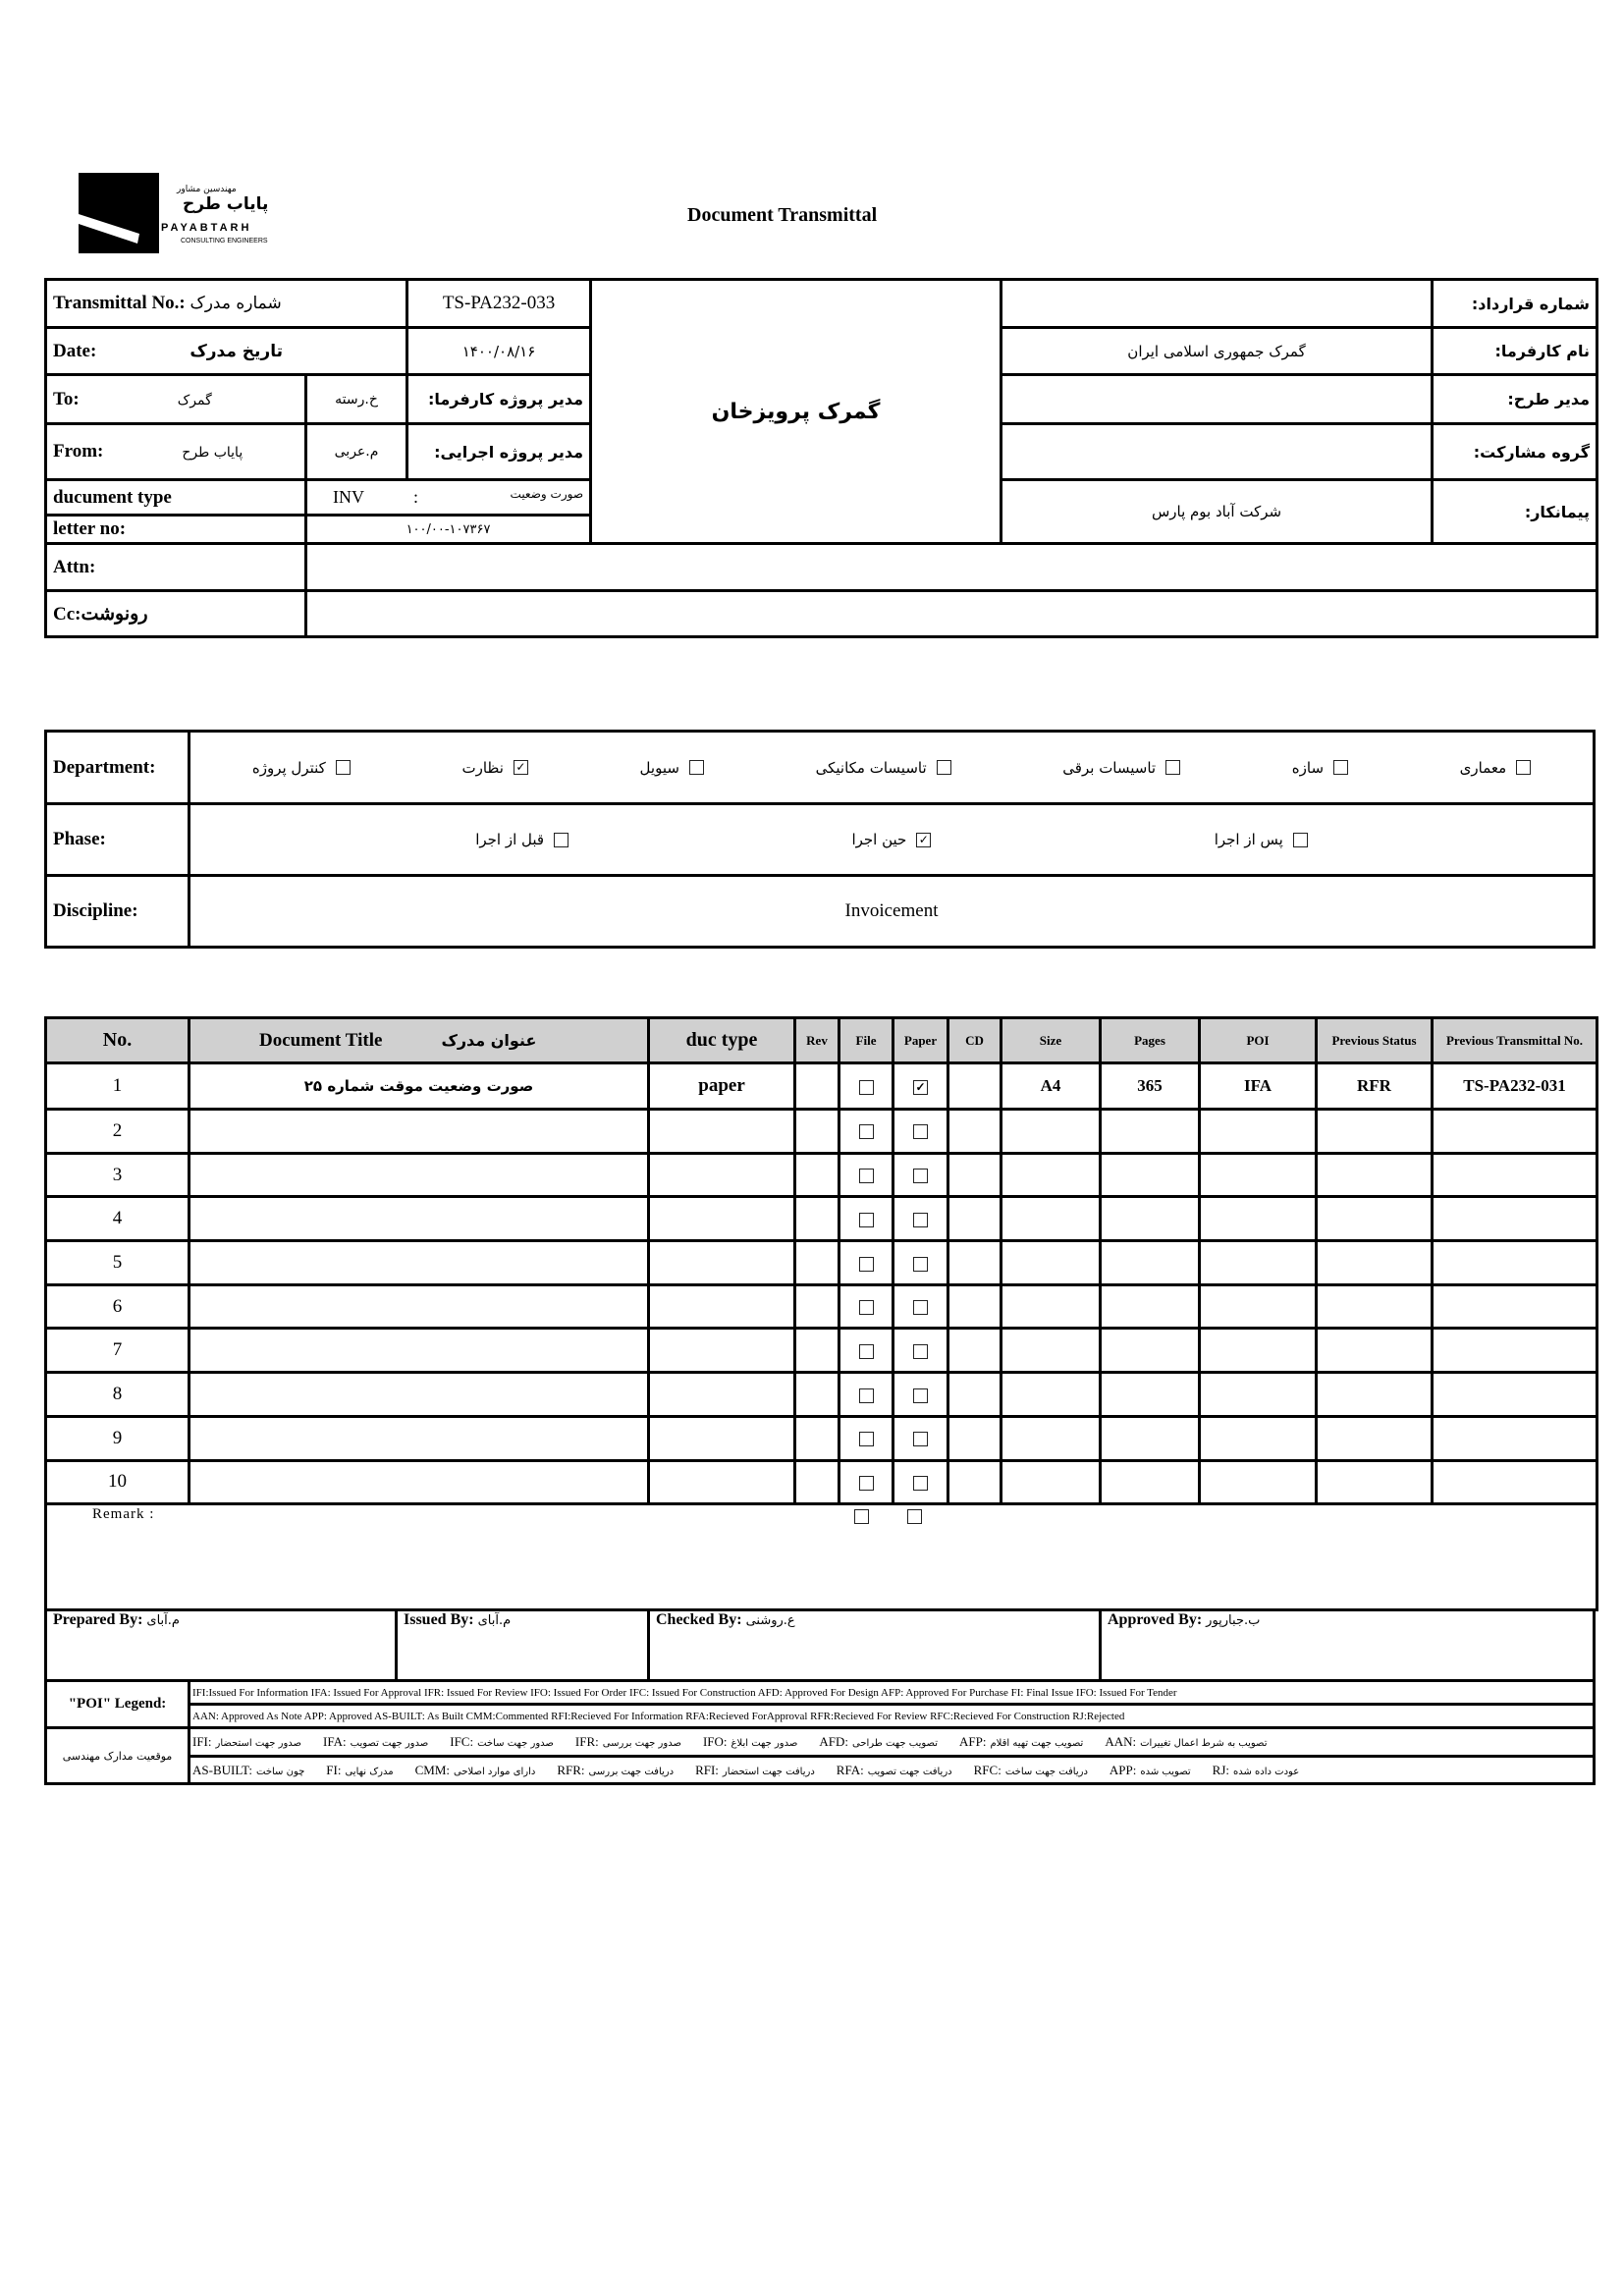  I want to click on phase-option-label: حین اجرا, so click(879, 839).